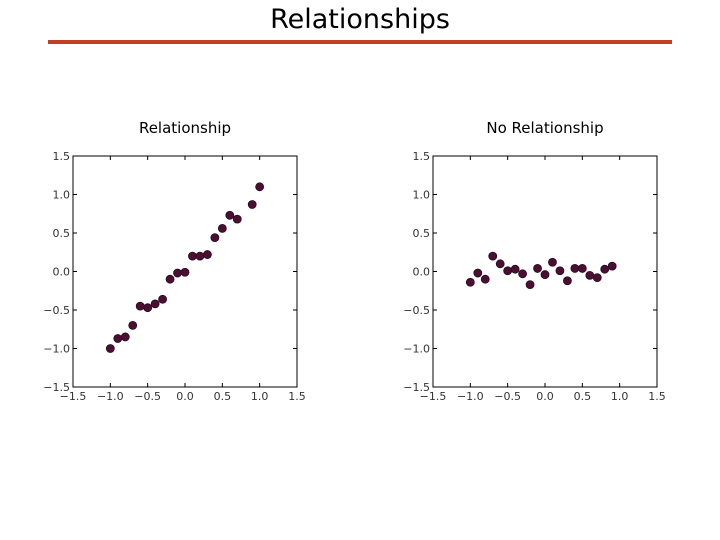 The image size is (720, 540). What do you see at coordinates (470, 396) in the screenshot?
I see `right-x-tick-label: −1.0` at bounding box center [470, 396].